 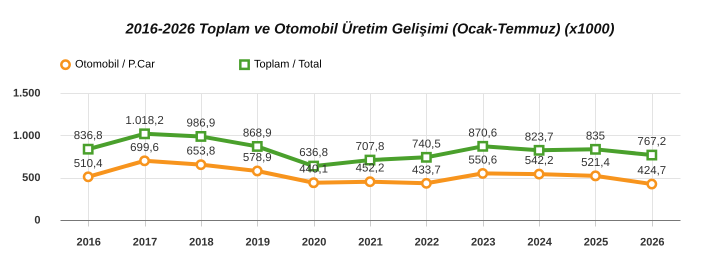 What do you see at coordinates (314, 242) in the screenshot?
I see `x-tick-label: 2020` at bounding box center [314, 242].